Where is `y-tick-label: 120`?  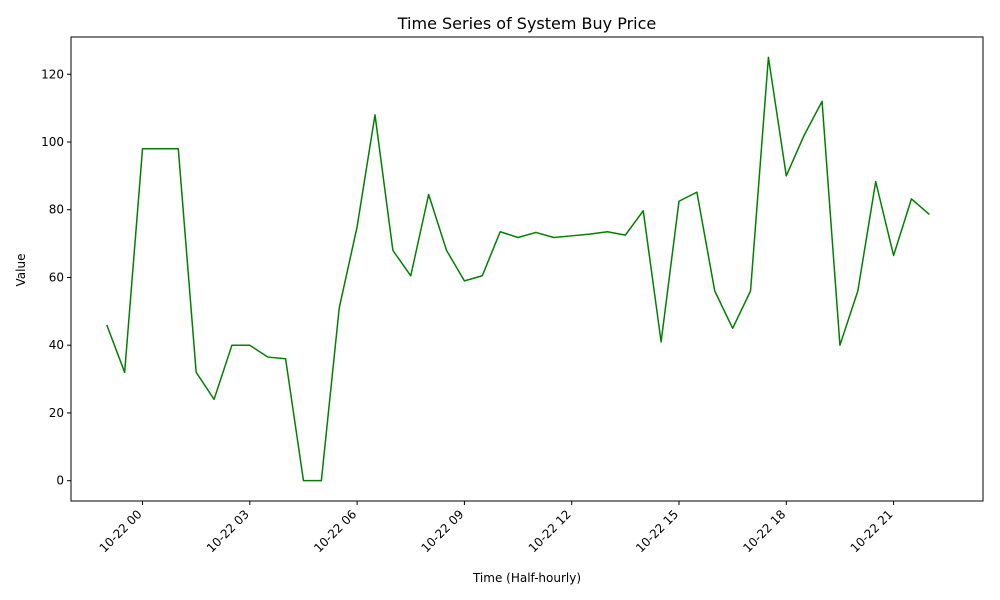
y-tick-label: 120 is located at coordinates (52, 74).